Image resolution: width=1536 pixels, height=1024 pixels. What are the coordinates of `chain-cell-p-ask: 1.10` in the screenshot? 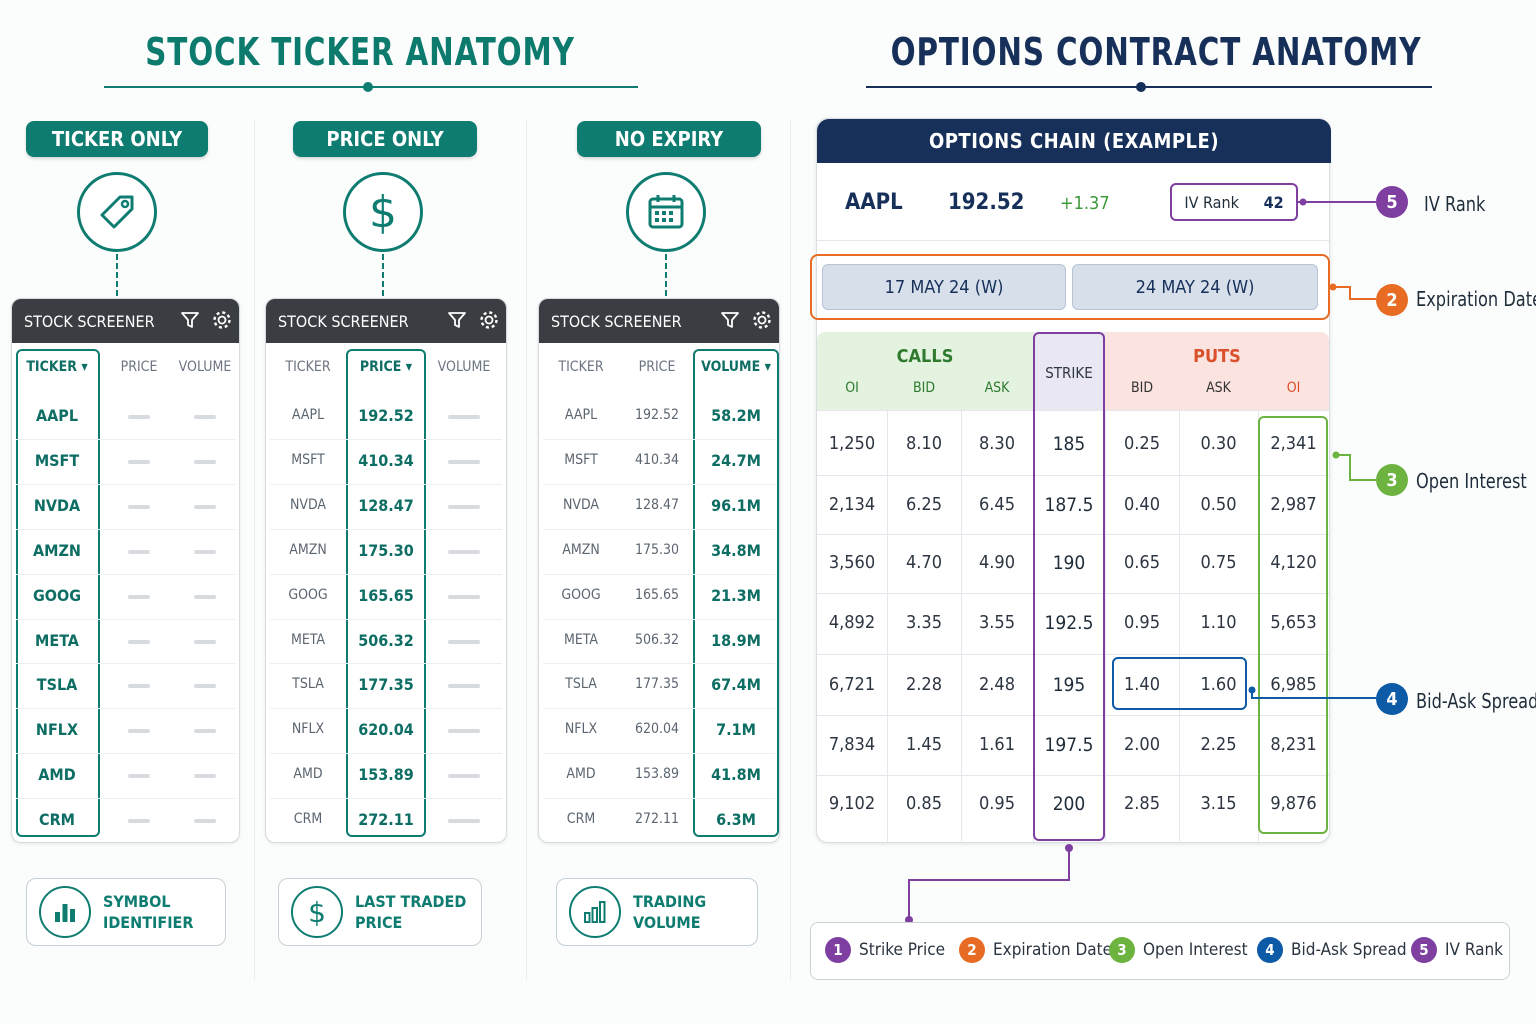 It's located at (1218, 622).